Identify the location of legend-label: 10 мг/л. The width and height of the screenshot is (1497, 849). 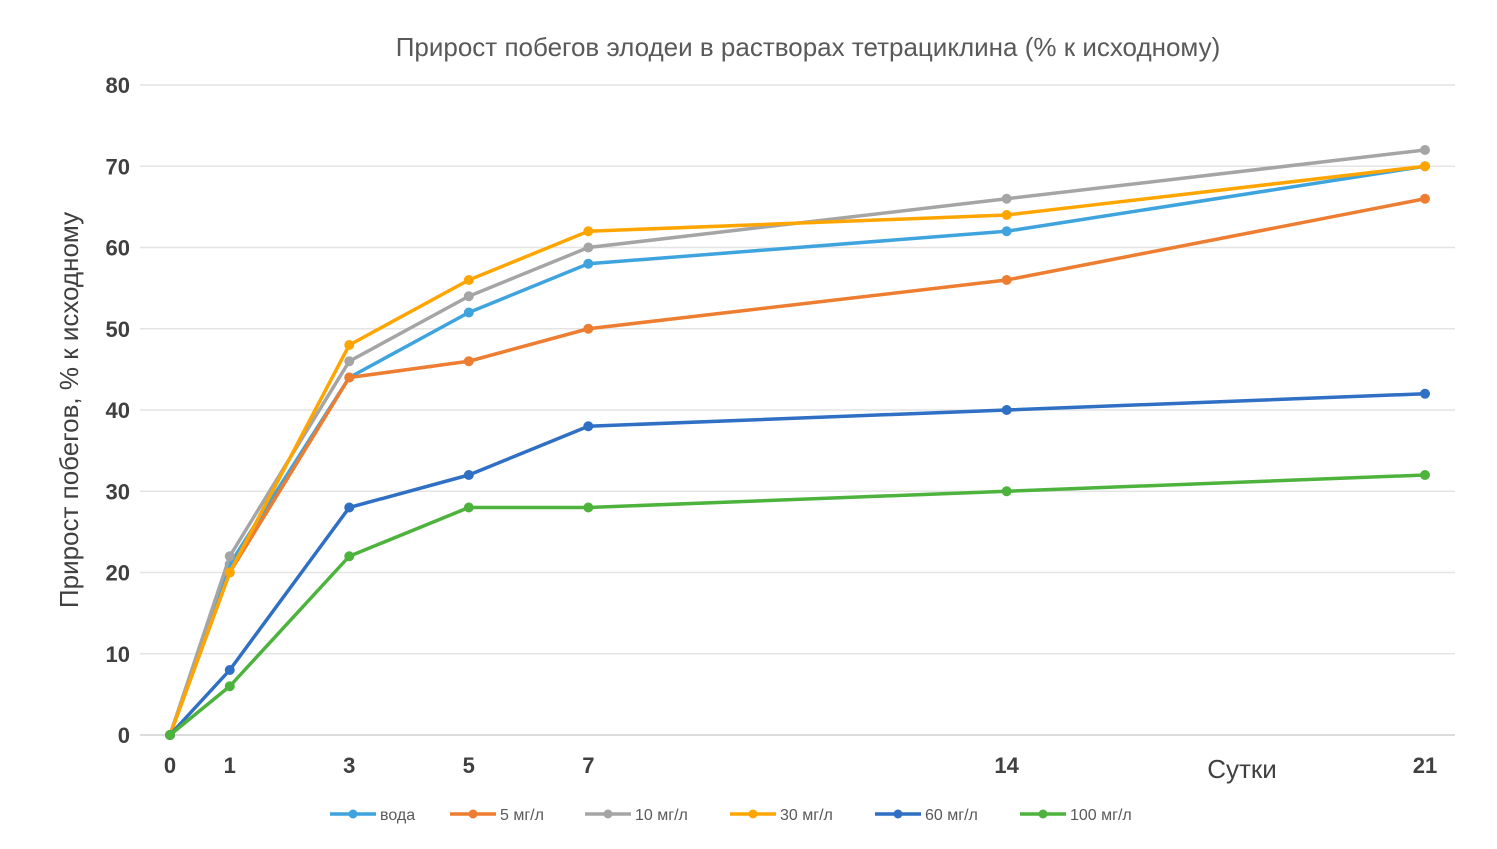
(661, 815).